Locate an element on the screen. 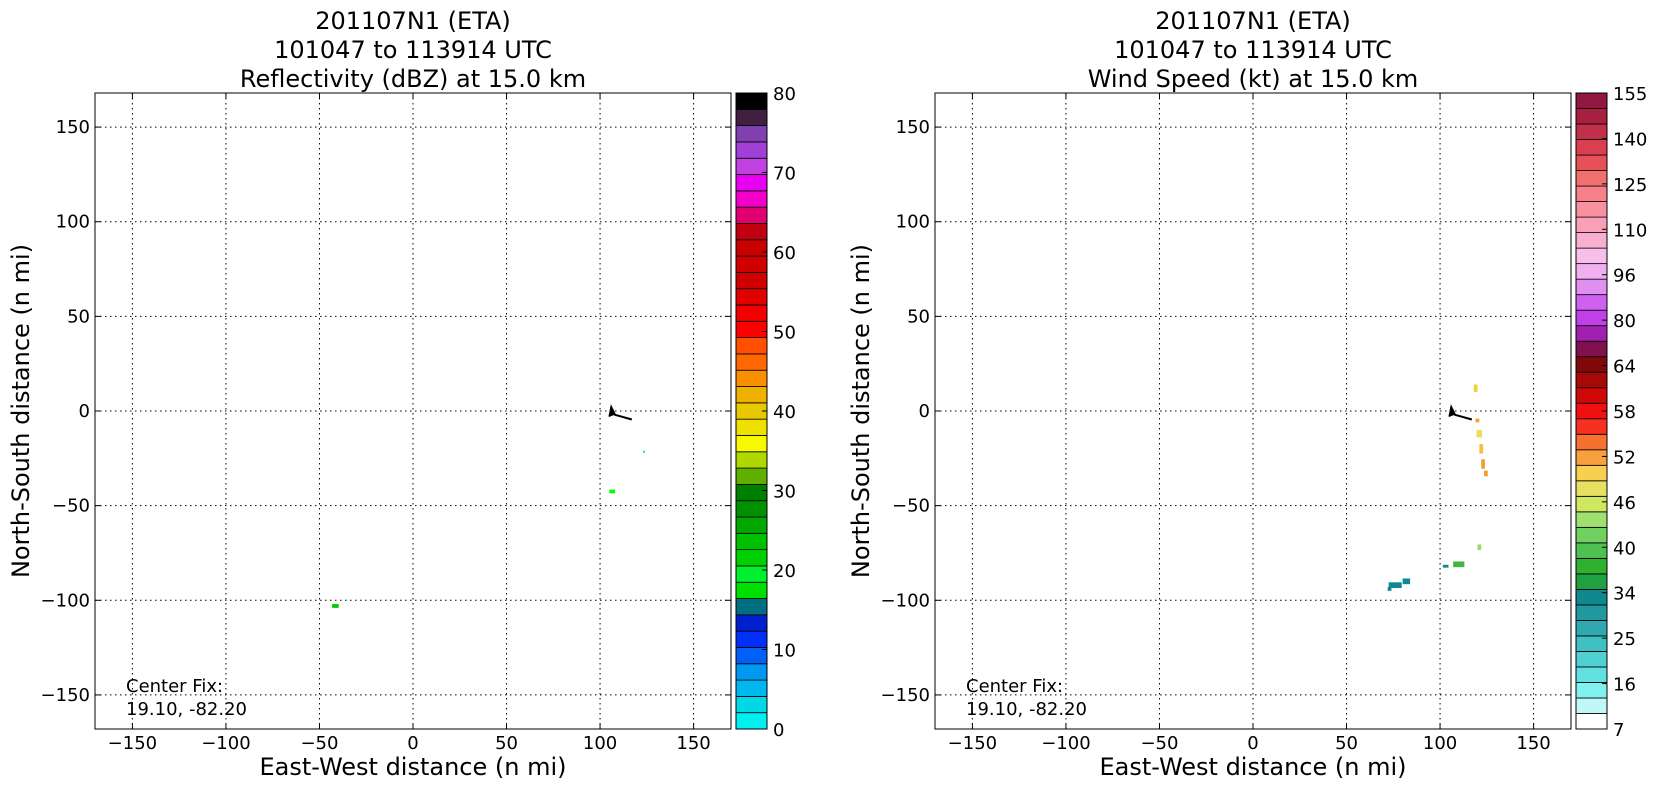 This screenshot has width=1654, height=787. colorbar-tick-label: 140 is located at coordinates (1630, 139).